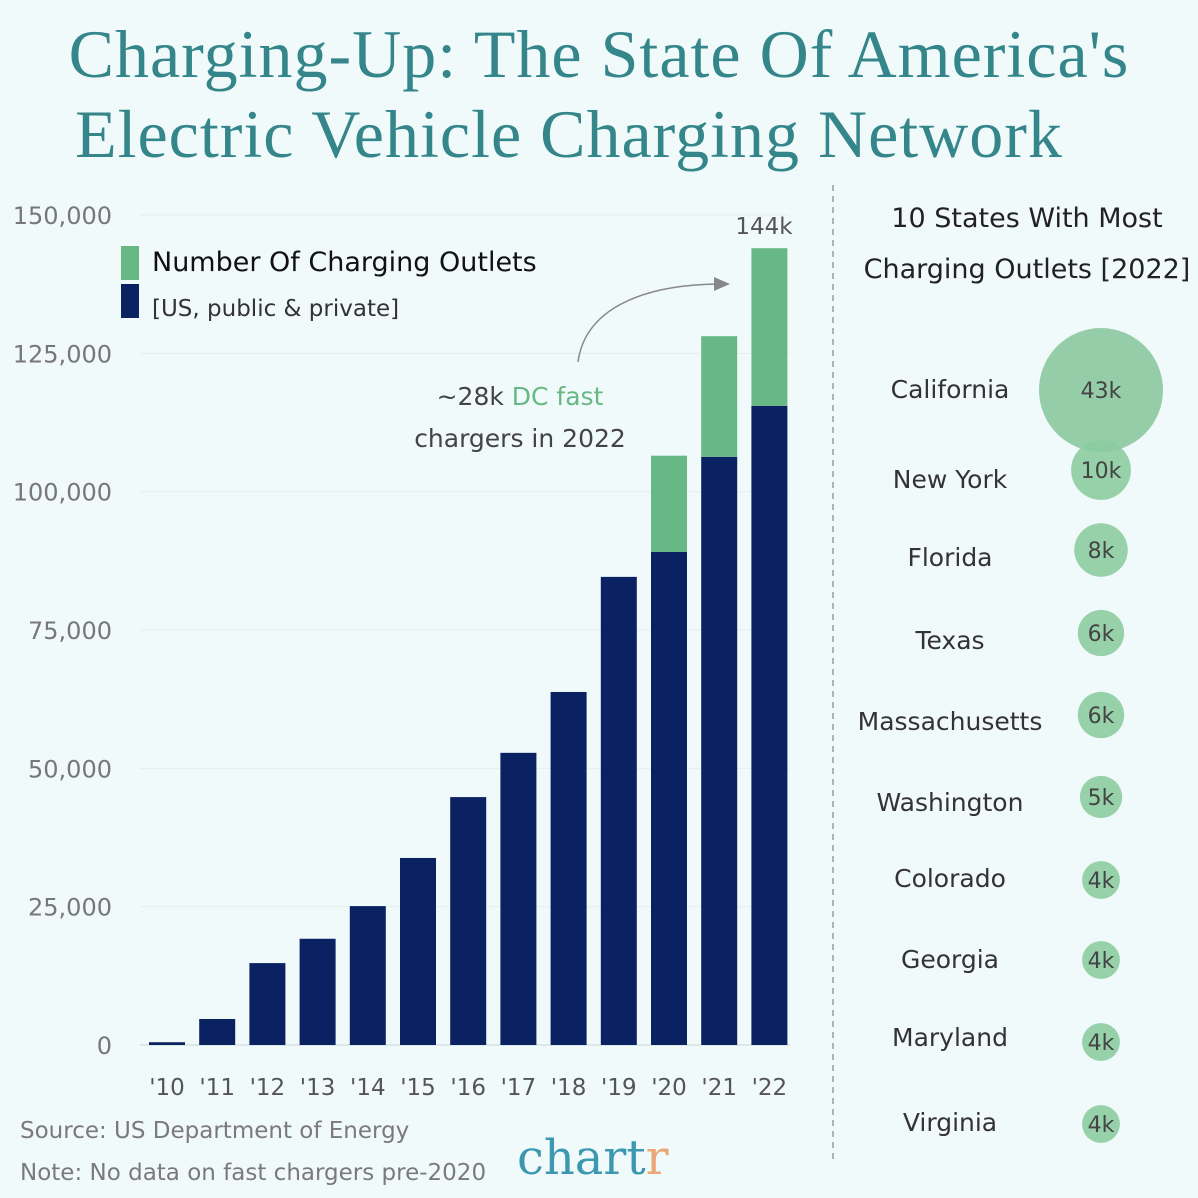  I want to click on y-tick-label: 25,000, so click(70, 908).